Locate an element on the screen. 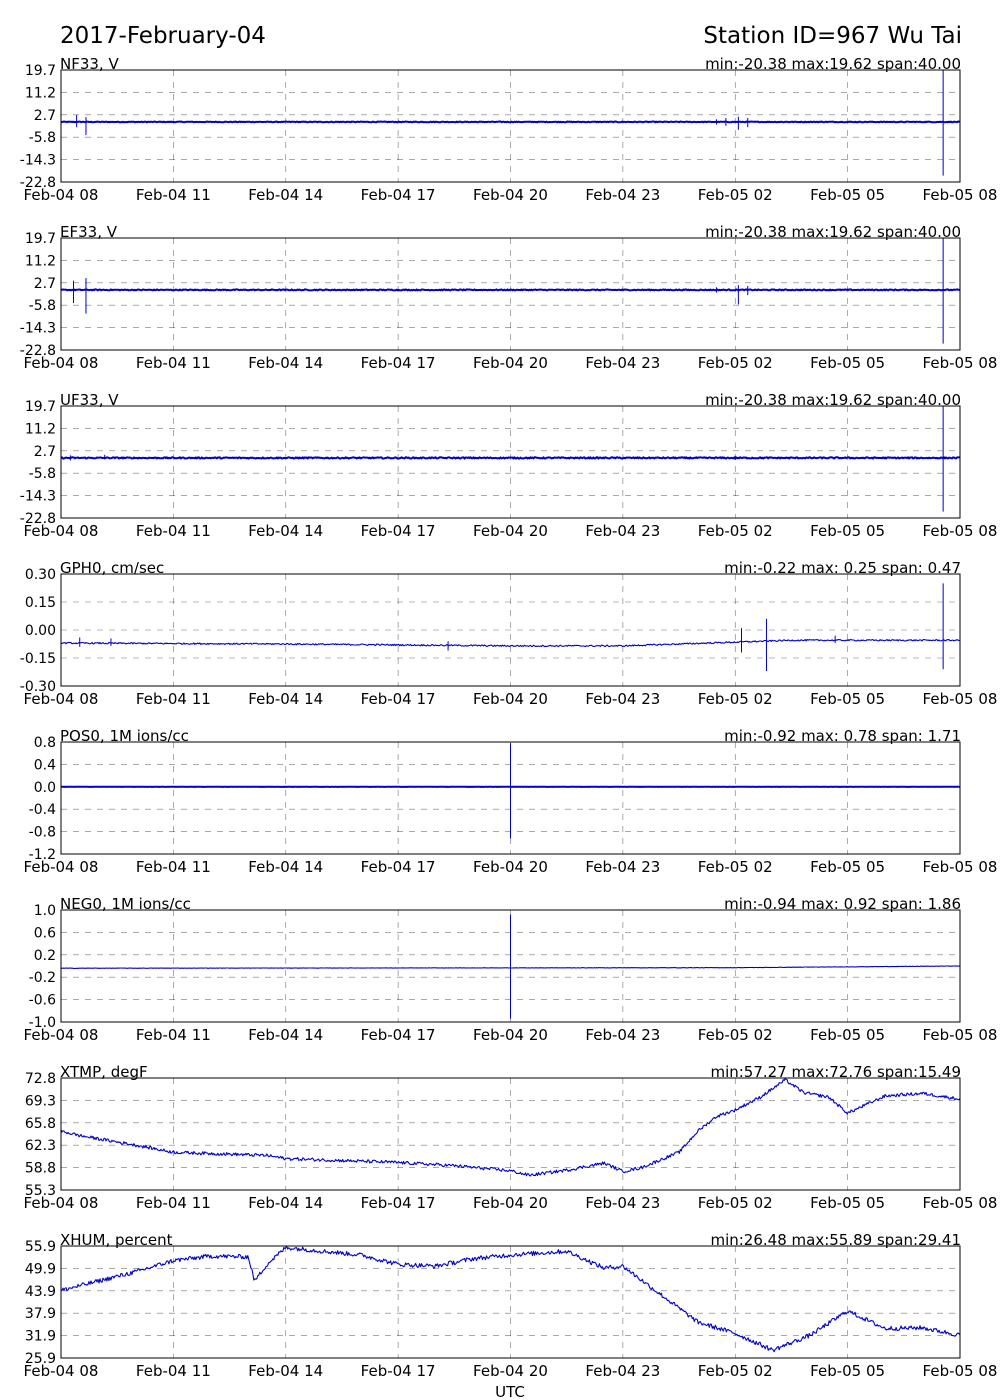 This screenshot has width=1000, height=1400. panel-label: GPH0, cm/sec is located at coordinates (112, 568).